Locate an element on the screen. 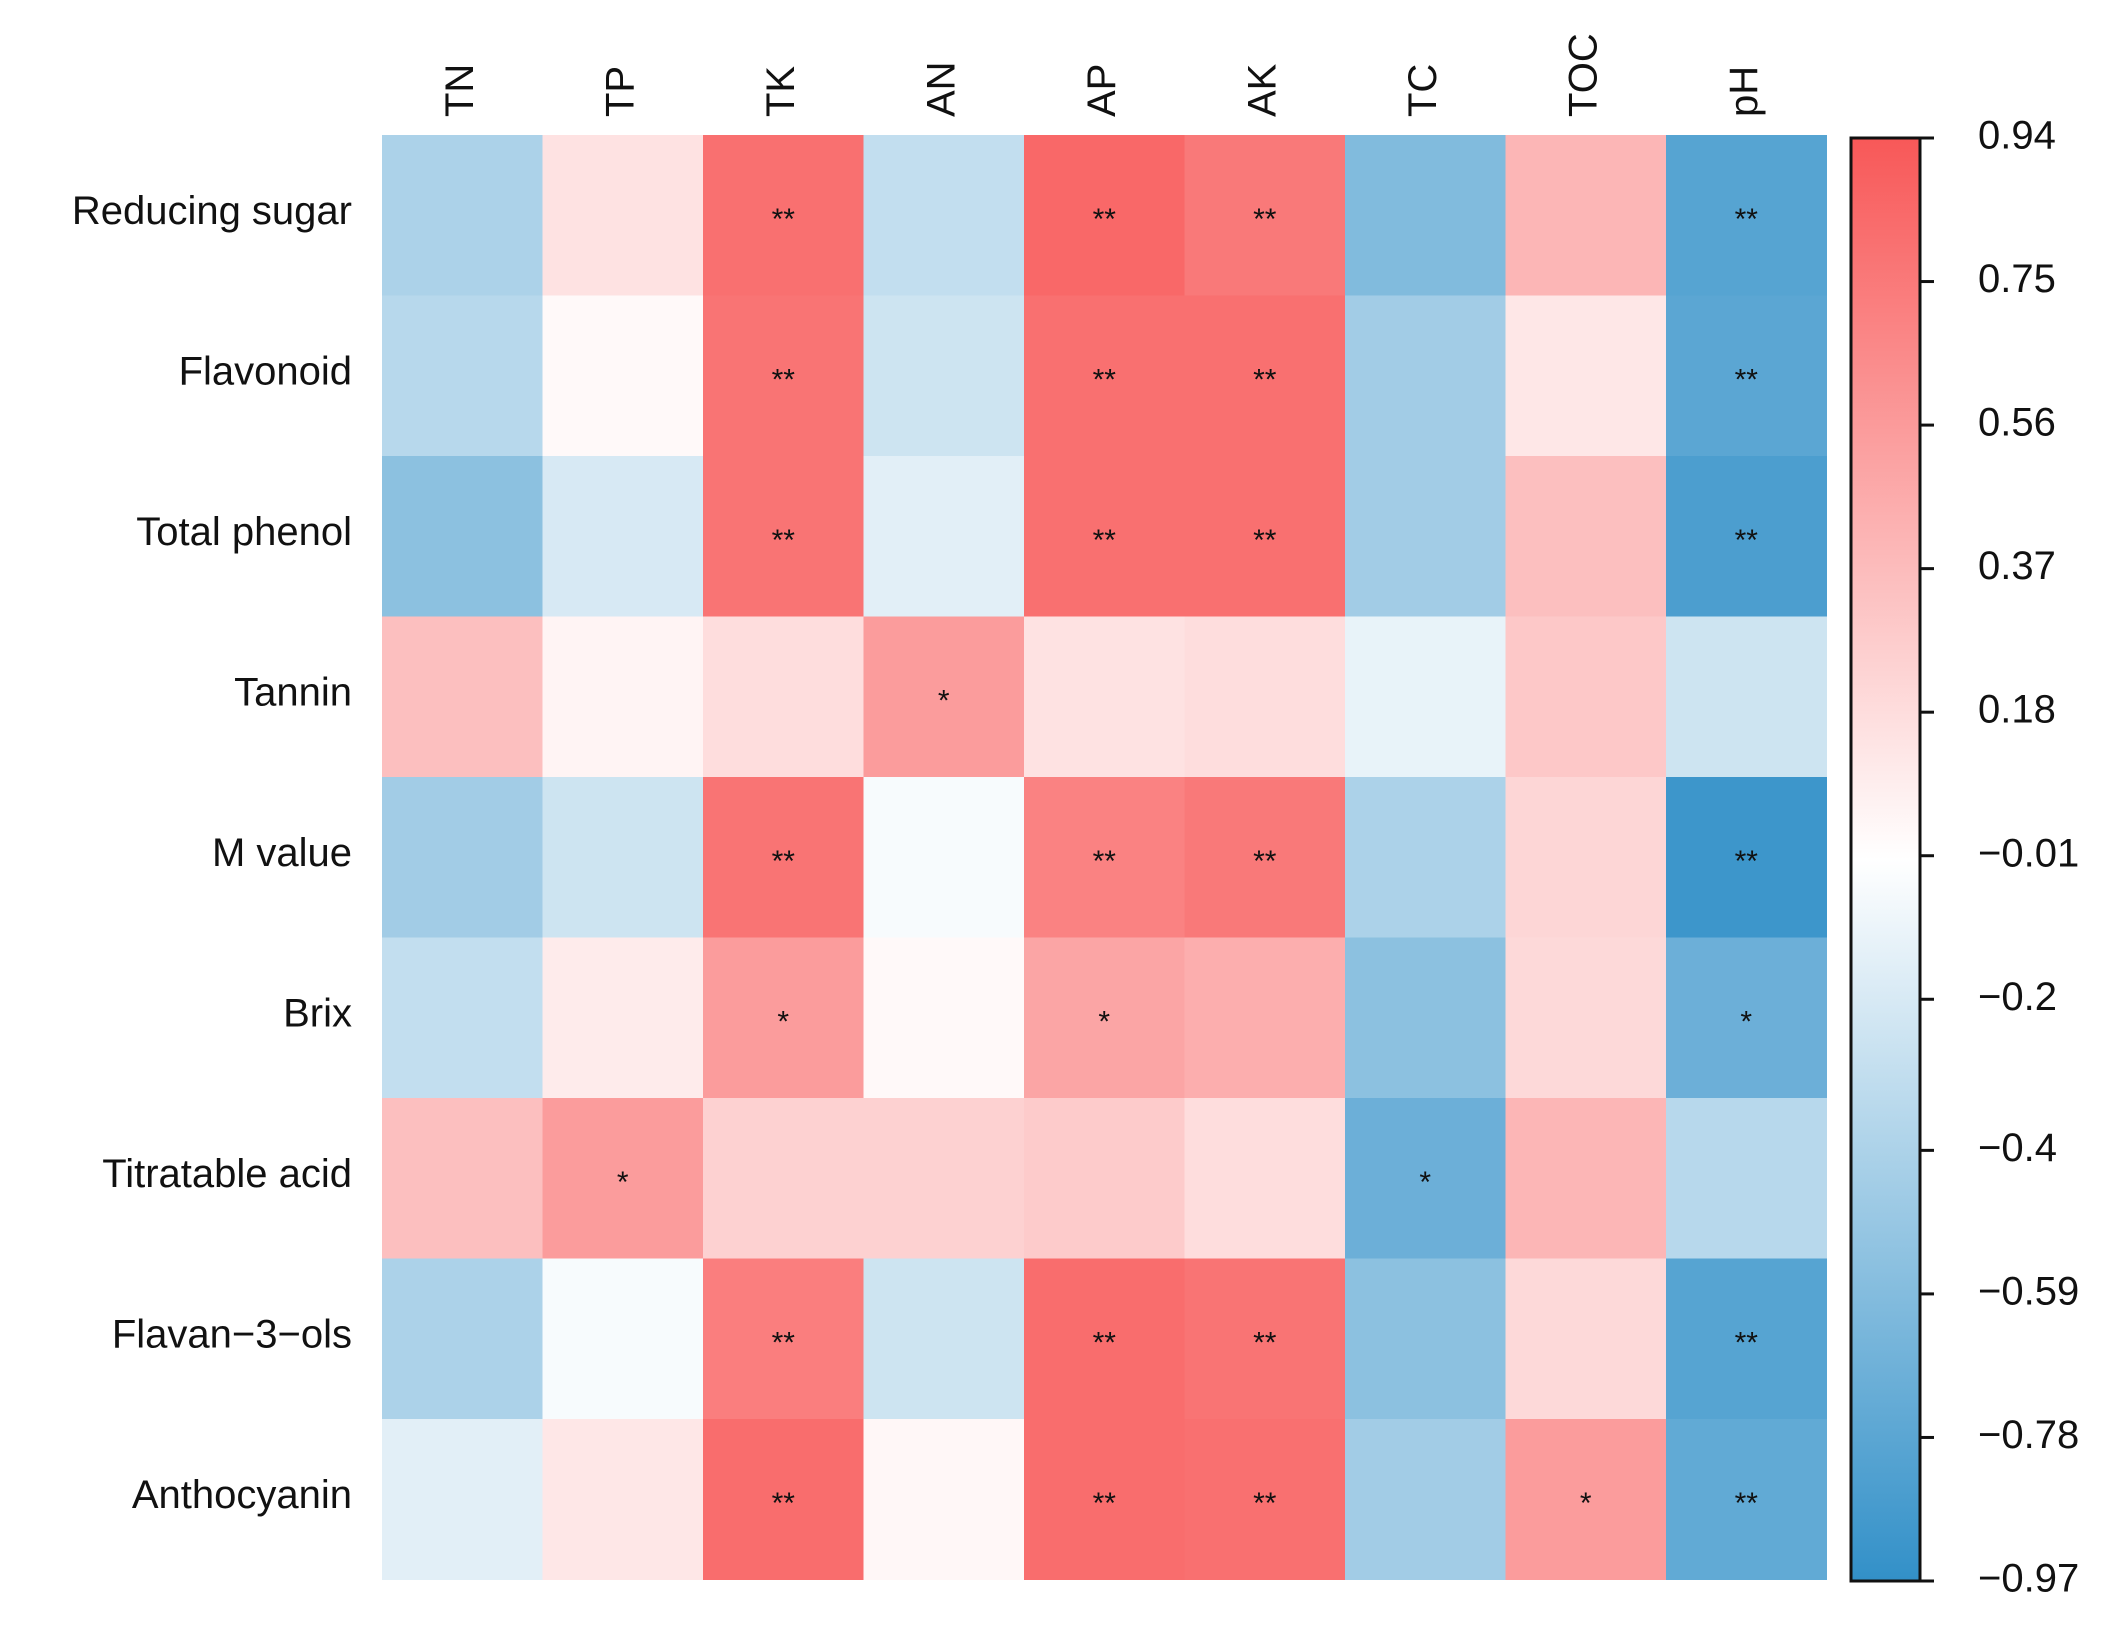 The image size is (2121, 1626). row-label: Flavan−3−ols is located at coordinates (232, 1334).